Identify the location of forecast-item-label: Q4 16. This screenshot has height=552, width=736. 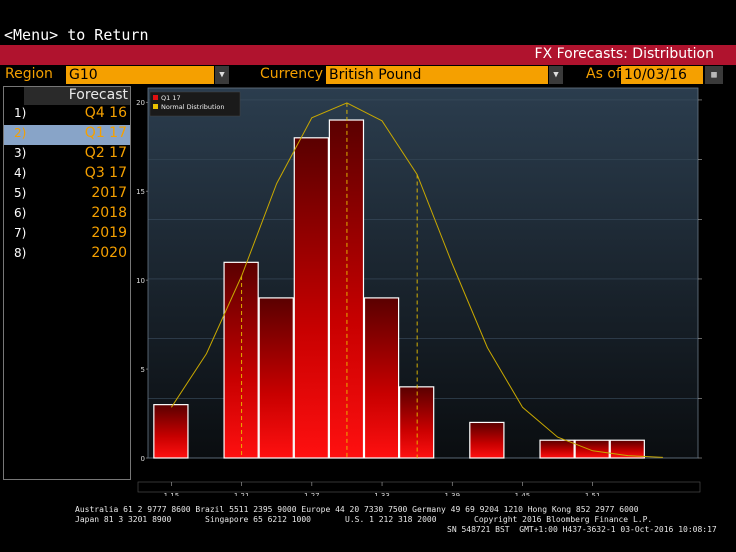
(105, 113).